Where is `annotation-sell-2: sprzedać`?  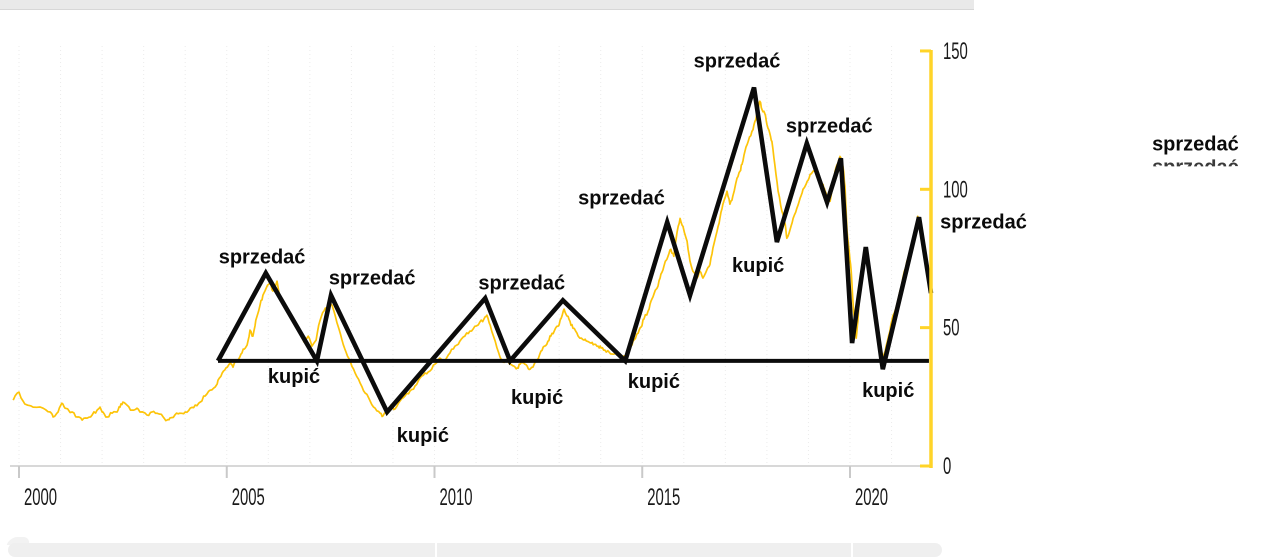 annotation-sell-2: sprzedać is located at coordinates (372, 278).